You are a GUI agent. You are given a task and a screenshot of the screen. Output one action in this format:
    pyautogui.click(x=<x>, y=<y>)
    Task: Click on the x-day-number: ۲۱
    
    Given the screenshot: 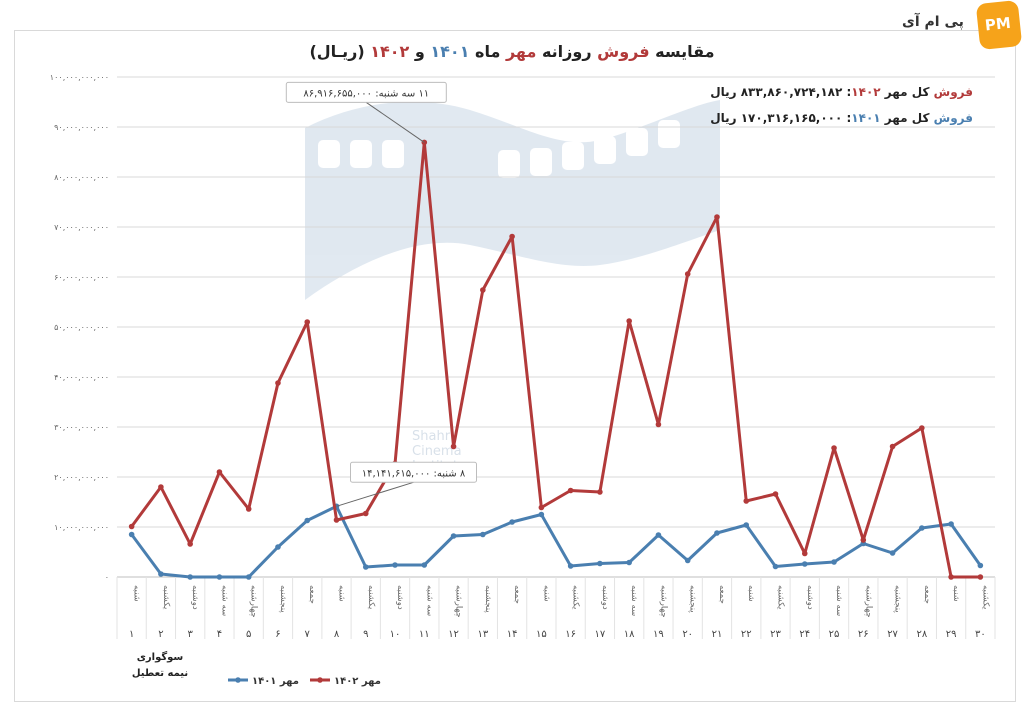 What is the action you would take?
    pyautogui.click(x=717, y=634)
    